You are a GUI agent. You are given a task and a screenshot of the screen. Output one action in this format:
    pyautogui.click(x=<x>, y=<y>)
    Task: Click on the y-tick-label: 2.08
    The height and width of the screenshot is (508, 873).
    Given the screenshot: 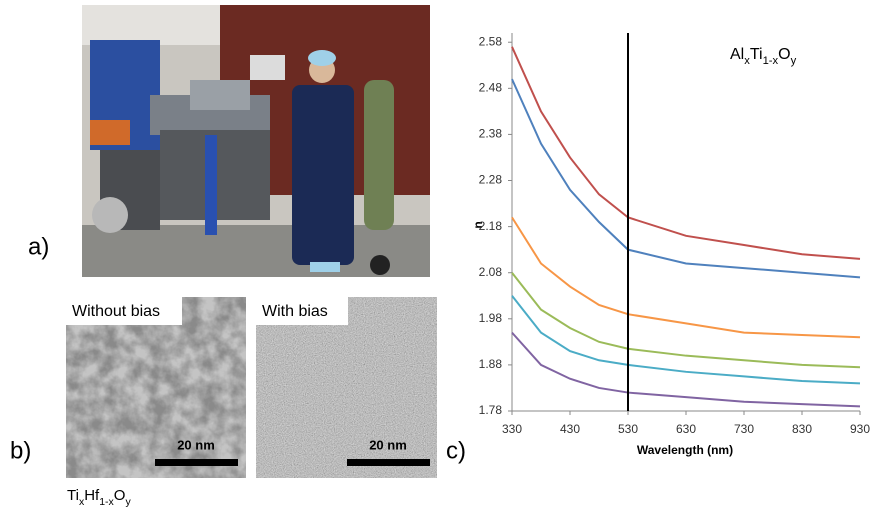 What is the action you would take?
    pyautogui.click(x=491, y=272)
    